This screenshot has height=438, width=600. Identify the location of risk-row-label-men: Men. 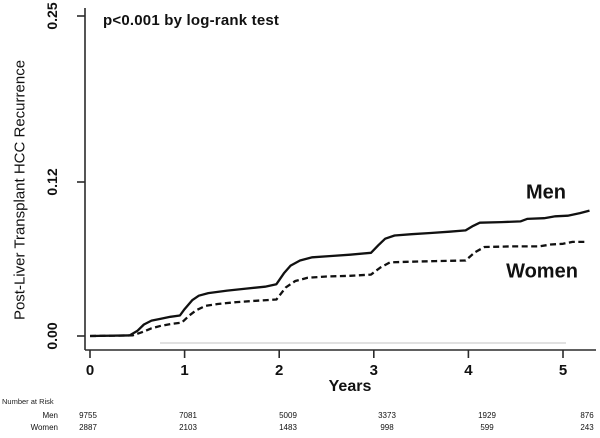
(50, 415).